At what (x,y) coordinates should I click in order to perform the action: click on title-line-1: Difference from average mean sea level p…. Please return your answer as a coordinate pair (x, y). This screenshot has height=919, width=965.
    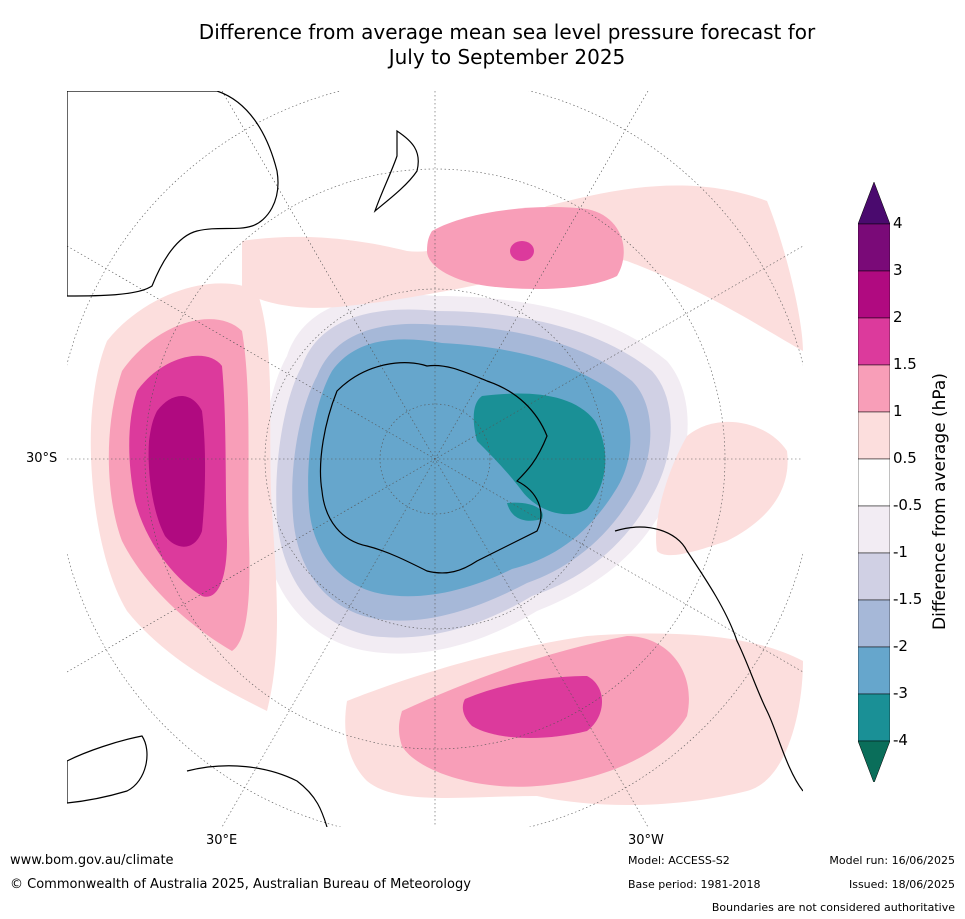
    Looking at the image, I should click on (507, 32).